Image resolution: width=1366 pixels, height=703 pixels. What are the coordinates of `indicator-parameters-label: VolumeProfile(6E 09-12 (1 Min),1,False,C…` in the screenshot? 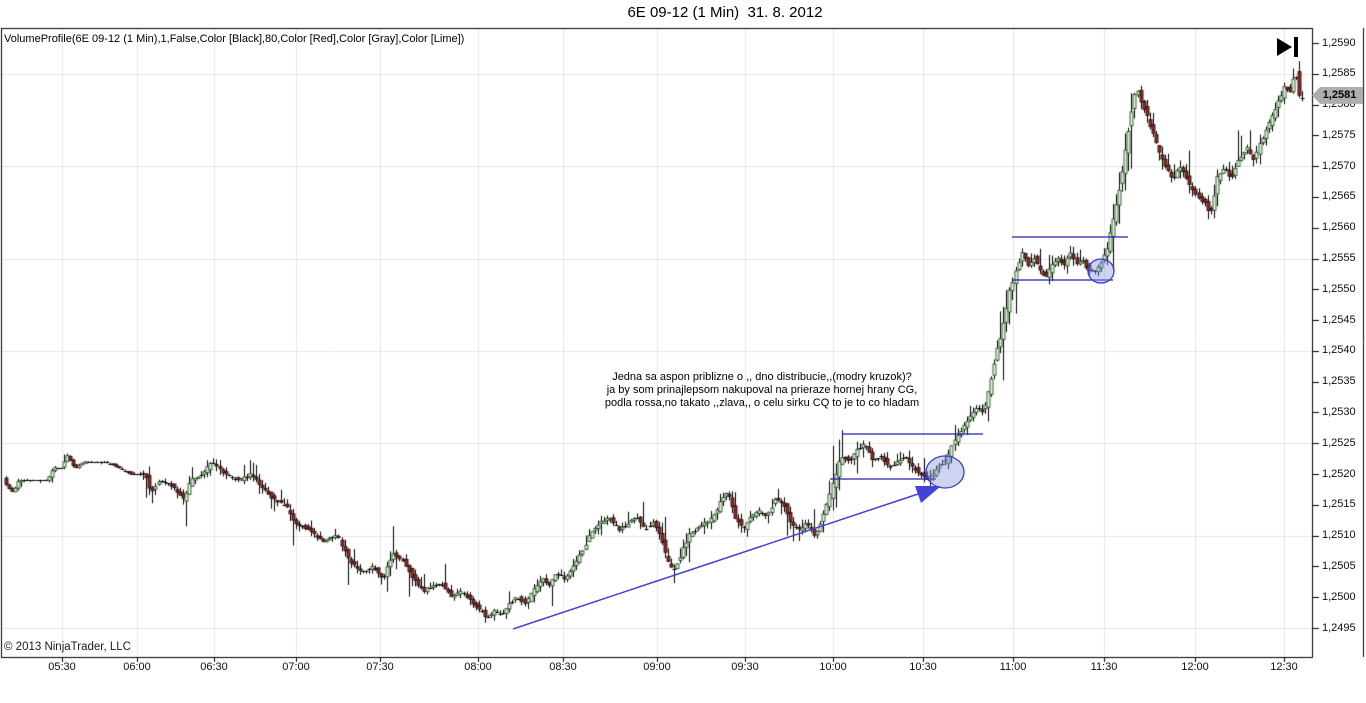 It's located at (234, 39).